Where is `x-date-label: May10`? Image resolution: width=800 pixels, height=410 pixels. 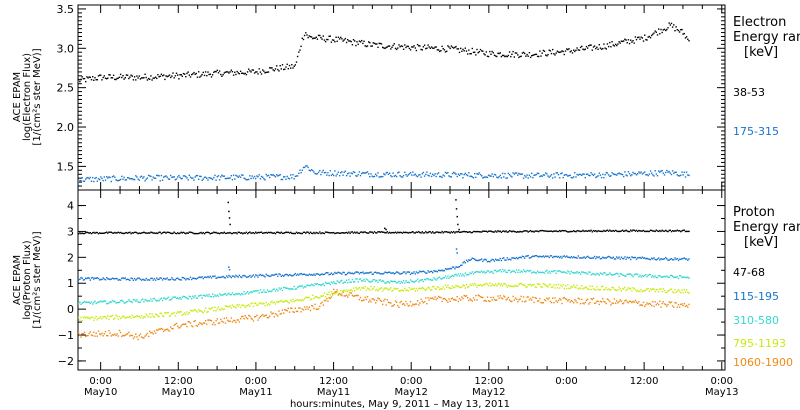 x-date-label: May10 is located at coordinates (100, 392).